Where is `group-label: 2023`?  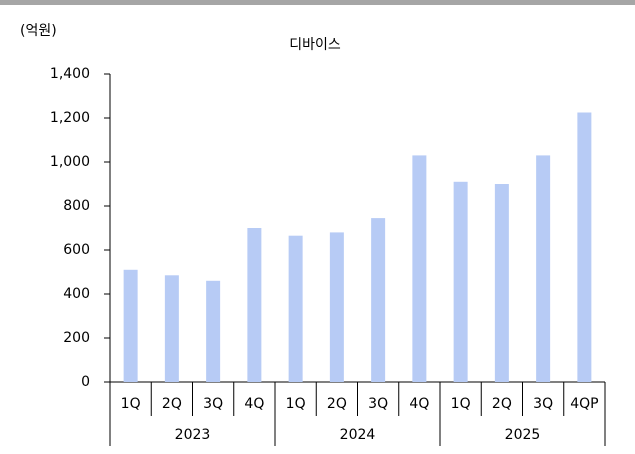
group-label: 2023 is located at coordinates (193, 435).